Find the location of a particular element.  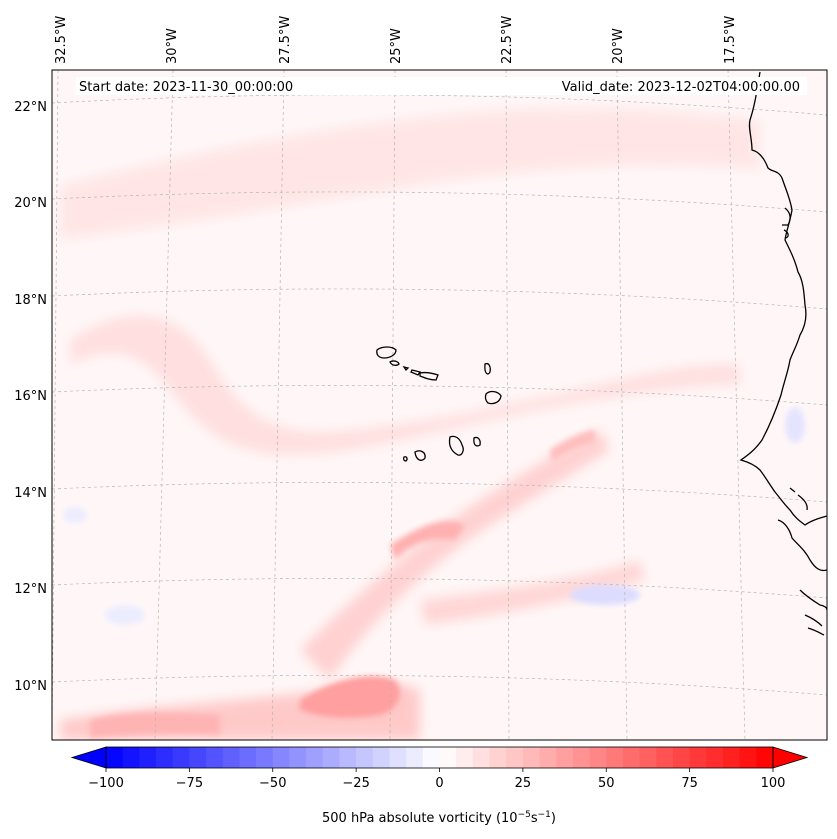

colorbar-cells is located at coordinates (440, 757).